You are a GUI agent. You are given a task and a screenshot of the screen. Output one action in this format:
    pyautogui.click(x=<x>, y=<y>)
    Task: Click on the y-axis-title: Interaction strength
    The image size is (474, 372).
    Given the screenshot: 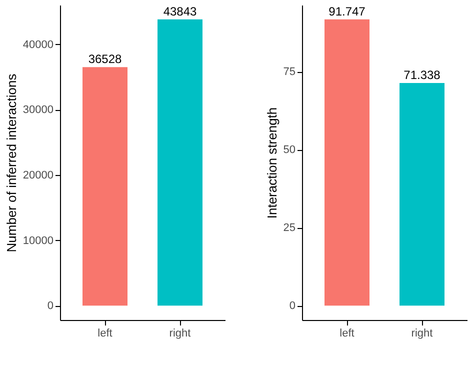 What is the action you would take?
    pyautogui.click(x=272, y=163)
    